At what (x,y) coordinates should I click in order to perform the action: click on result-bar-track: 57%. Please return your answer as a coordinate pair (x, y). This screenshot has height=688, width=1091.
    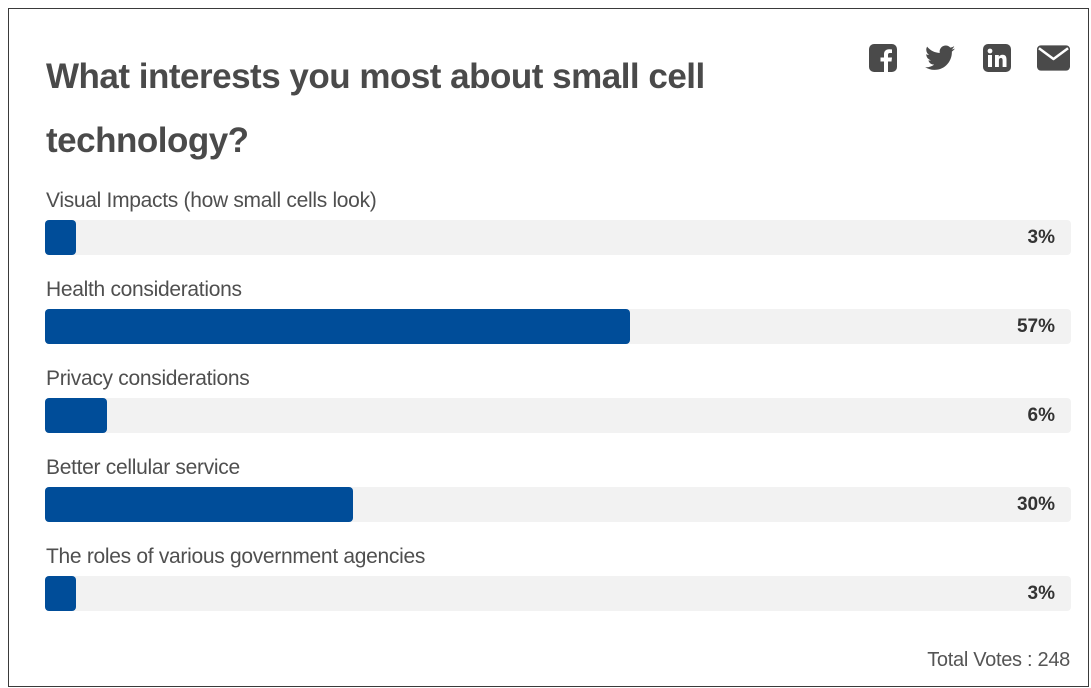
    Looking at the image, I should click on (558, 326).